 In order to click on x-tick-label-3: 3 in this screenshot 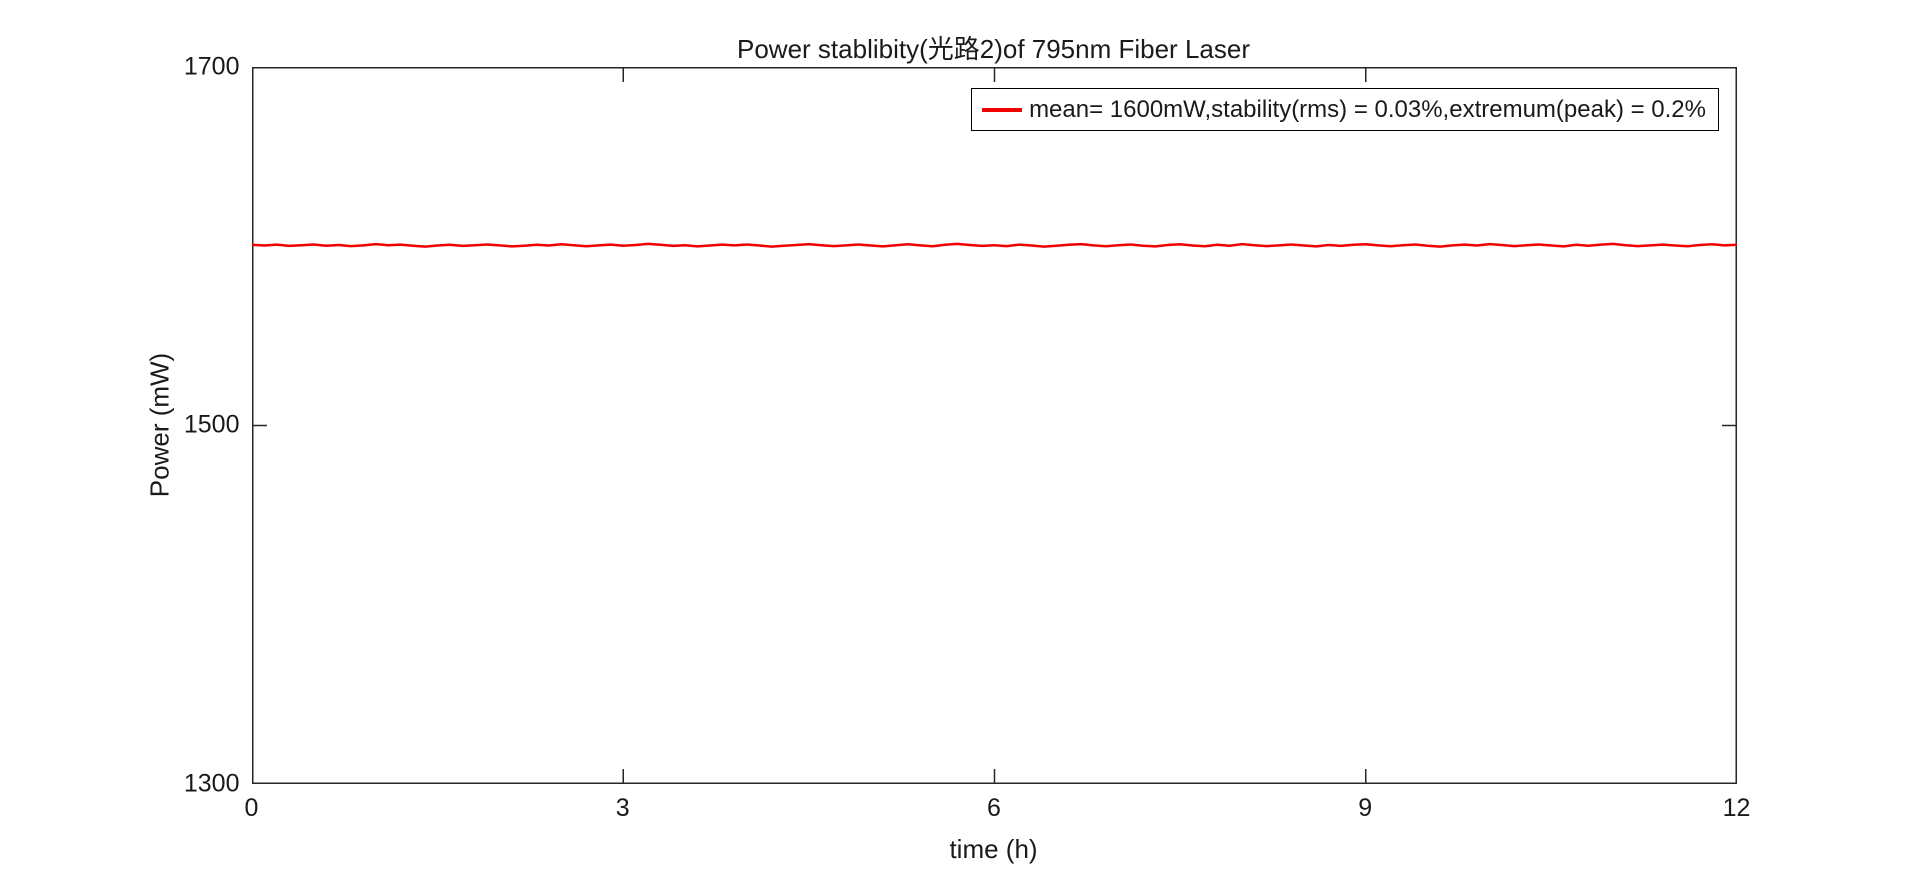, I will do `click(622, 808)`.